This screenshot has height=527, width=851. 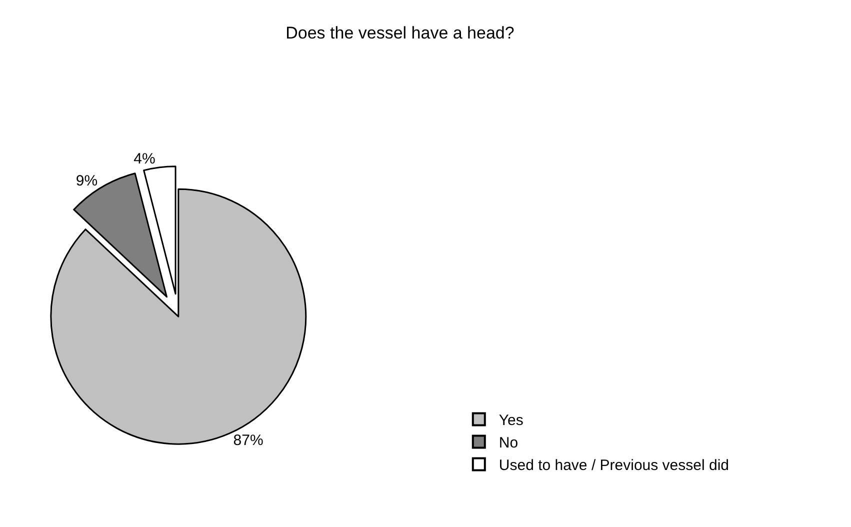 What do you see at coordinates (87, 181) in the screenshot?
I see `data-label: 9%` at bounding box center [87, 181].